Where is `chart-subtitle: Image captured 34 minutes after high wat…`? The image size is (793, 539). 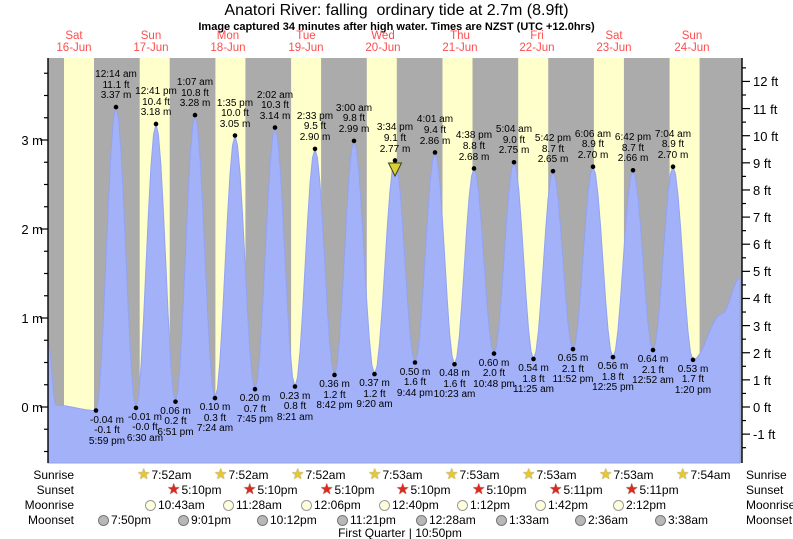
chart-subtitle: Image captured 34 minutes after high wat… is located at coordinates (396, 27).